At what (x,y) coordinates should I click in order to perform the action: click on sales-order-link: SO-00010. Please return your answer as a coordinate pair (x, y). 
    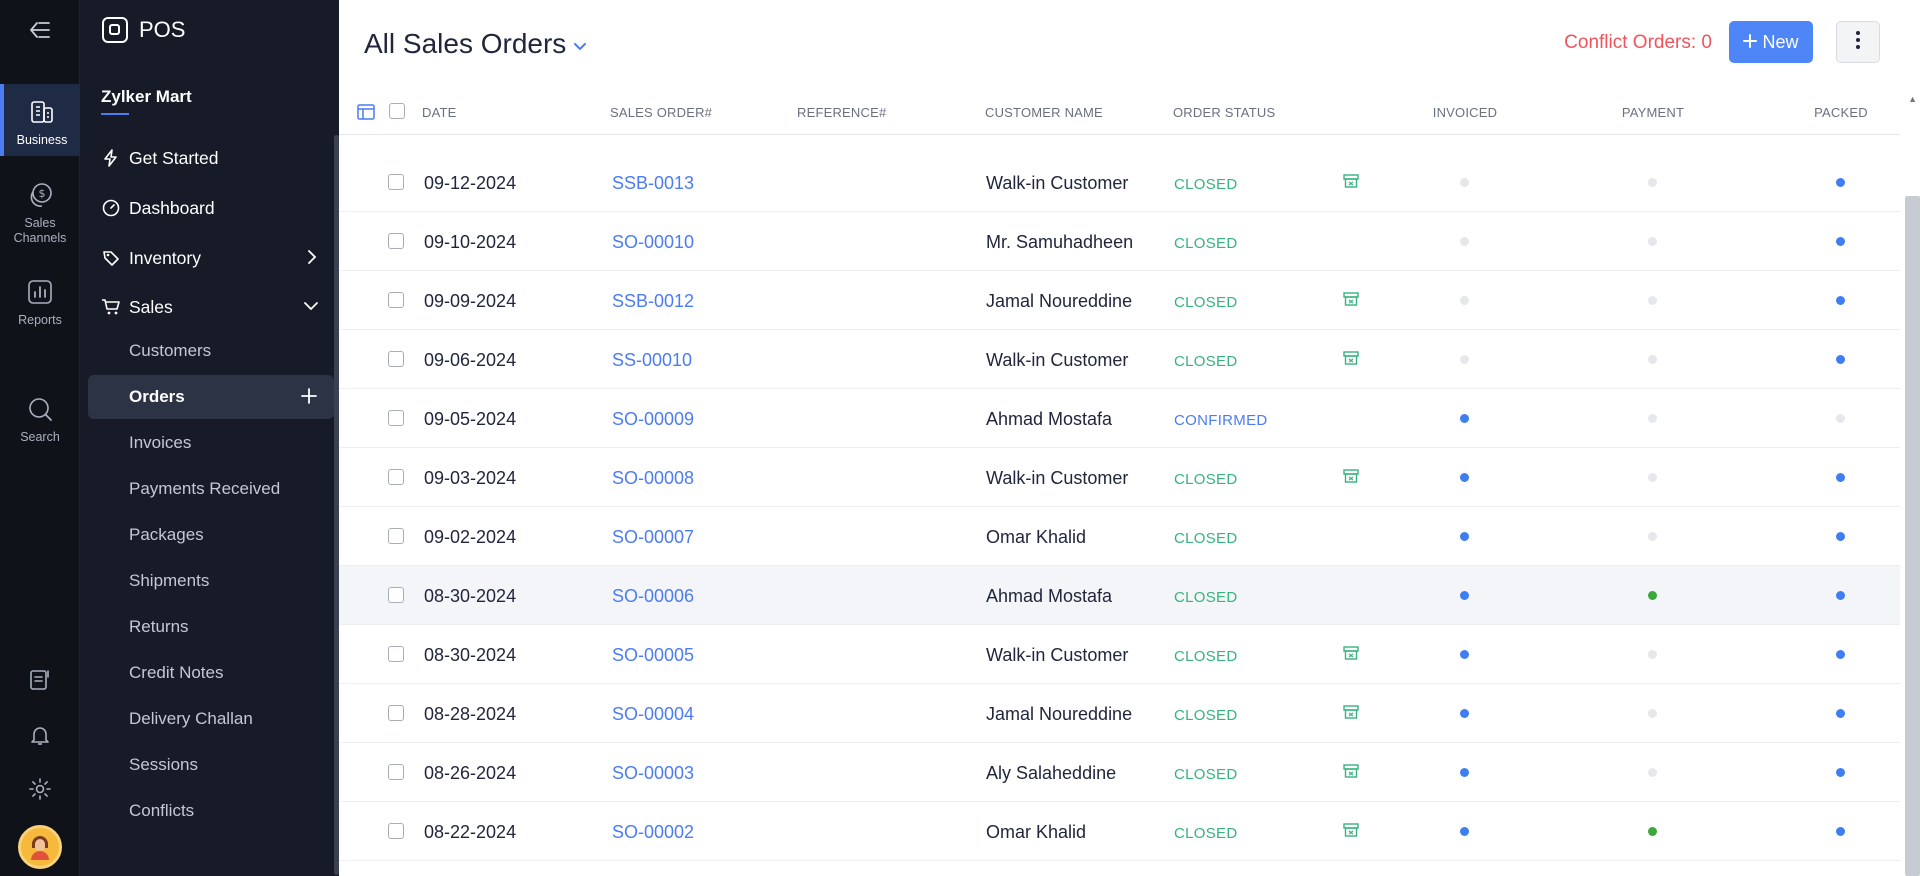
    Looking at the image, I should click on (653, 242).